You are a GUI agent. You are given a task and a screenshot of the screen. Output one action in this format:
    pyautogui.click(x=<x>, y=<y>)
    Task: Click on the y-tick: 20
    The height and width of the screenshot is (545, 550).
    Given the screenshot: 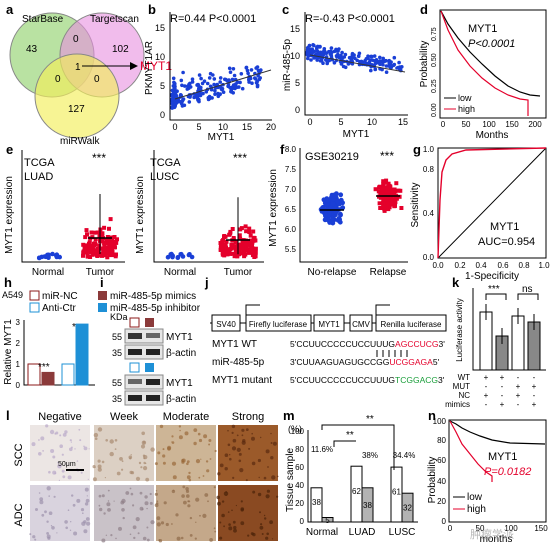 What is the action you would take?
    pyautogui.click(x=441, y=501)
    